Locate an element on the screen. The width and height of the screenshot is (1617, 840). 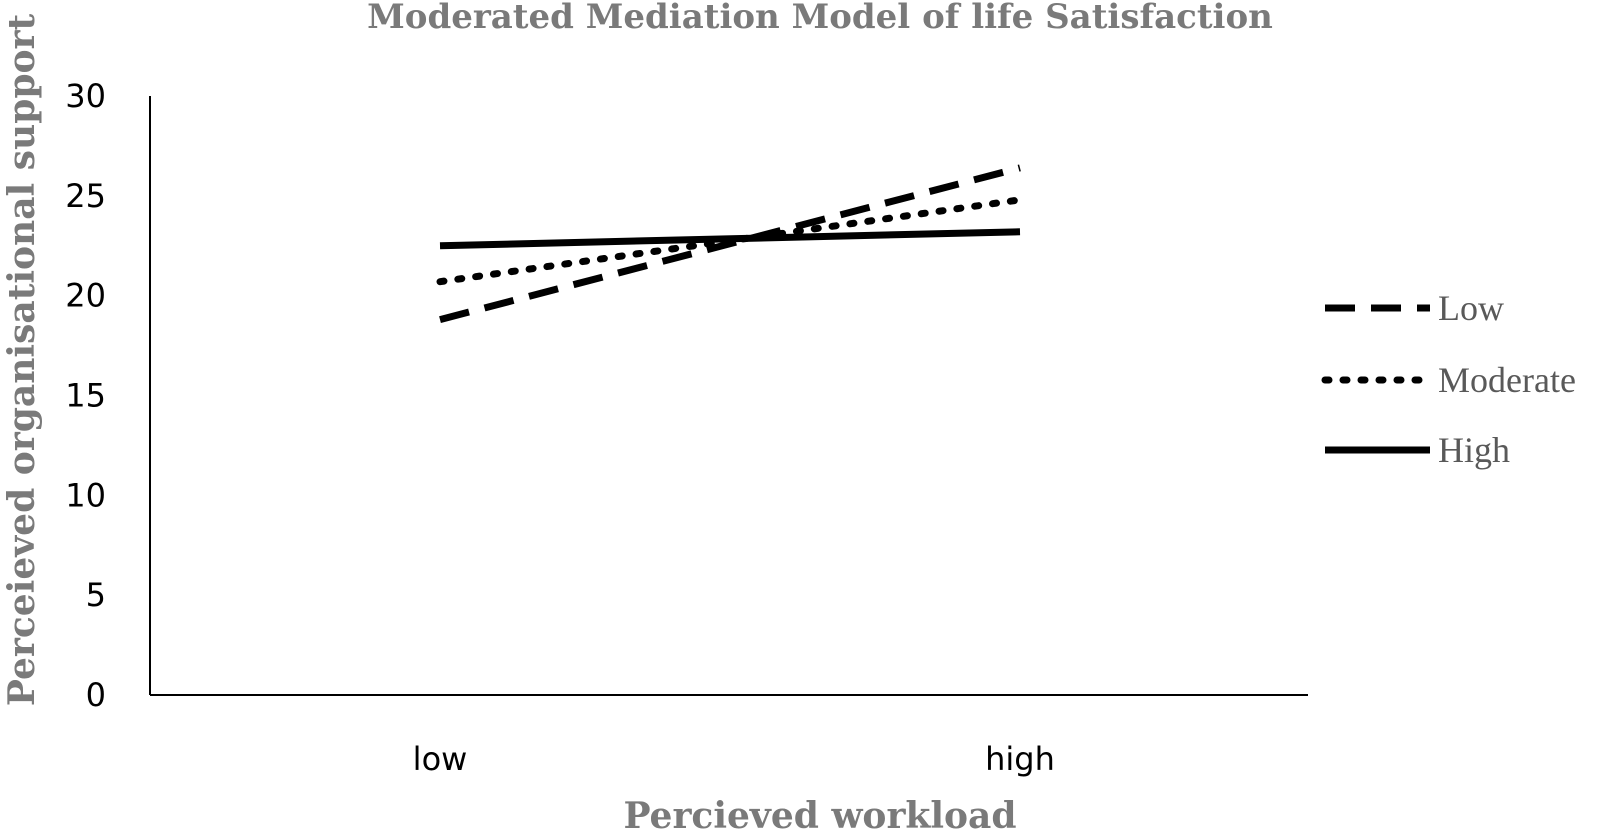
y-tick-label-0: 0 is located at coordinates (96, 695).